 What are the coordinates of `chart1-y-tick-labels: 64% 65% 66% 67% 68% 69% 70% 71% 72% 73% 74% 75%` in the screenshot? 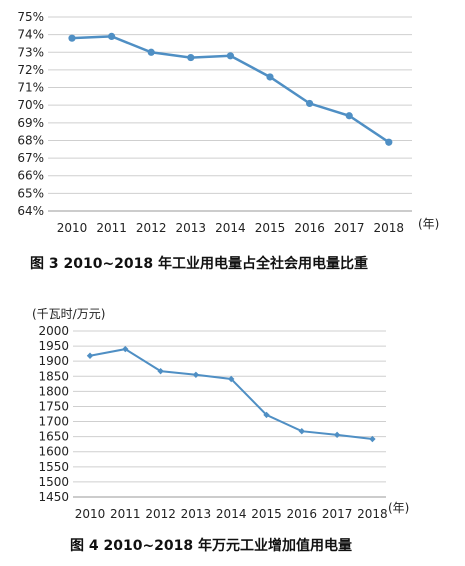 It's located at (30, 114).